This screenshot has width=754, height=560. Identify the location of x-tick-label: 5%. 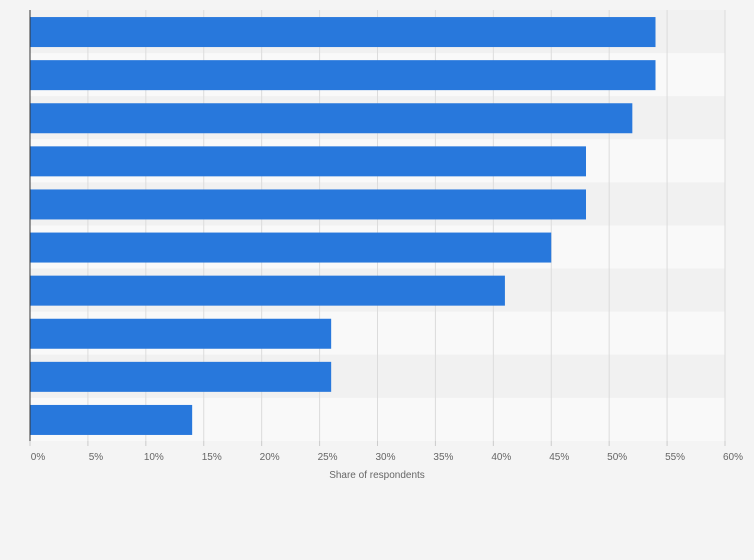
(96, 457).